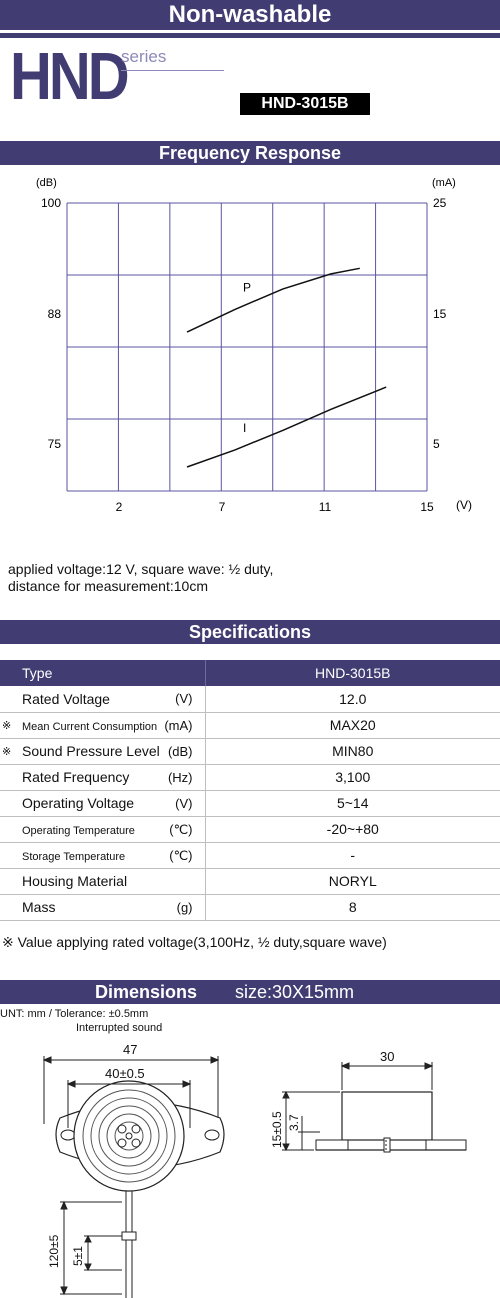 The width and height of the screenshot is (500, 1298). I want to click on spec-row: Operating Voltage (V) 5~14, so click(250, 803).